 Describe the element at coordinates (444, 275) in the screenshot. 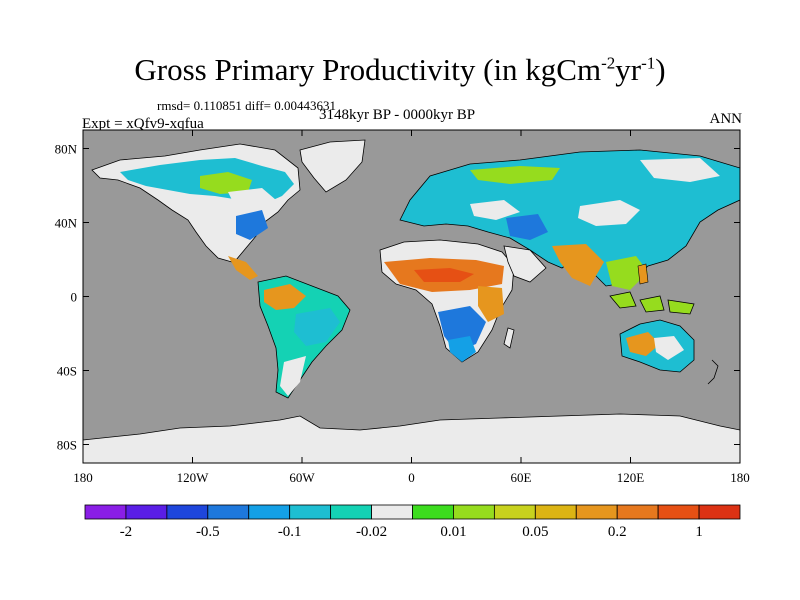

I see `sahel-band-dark` at that location.